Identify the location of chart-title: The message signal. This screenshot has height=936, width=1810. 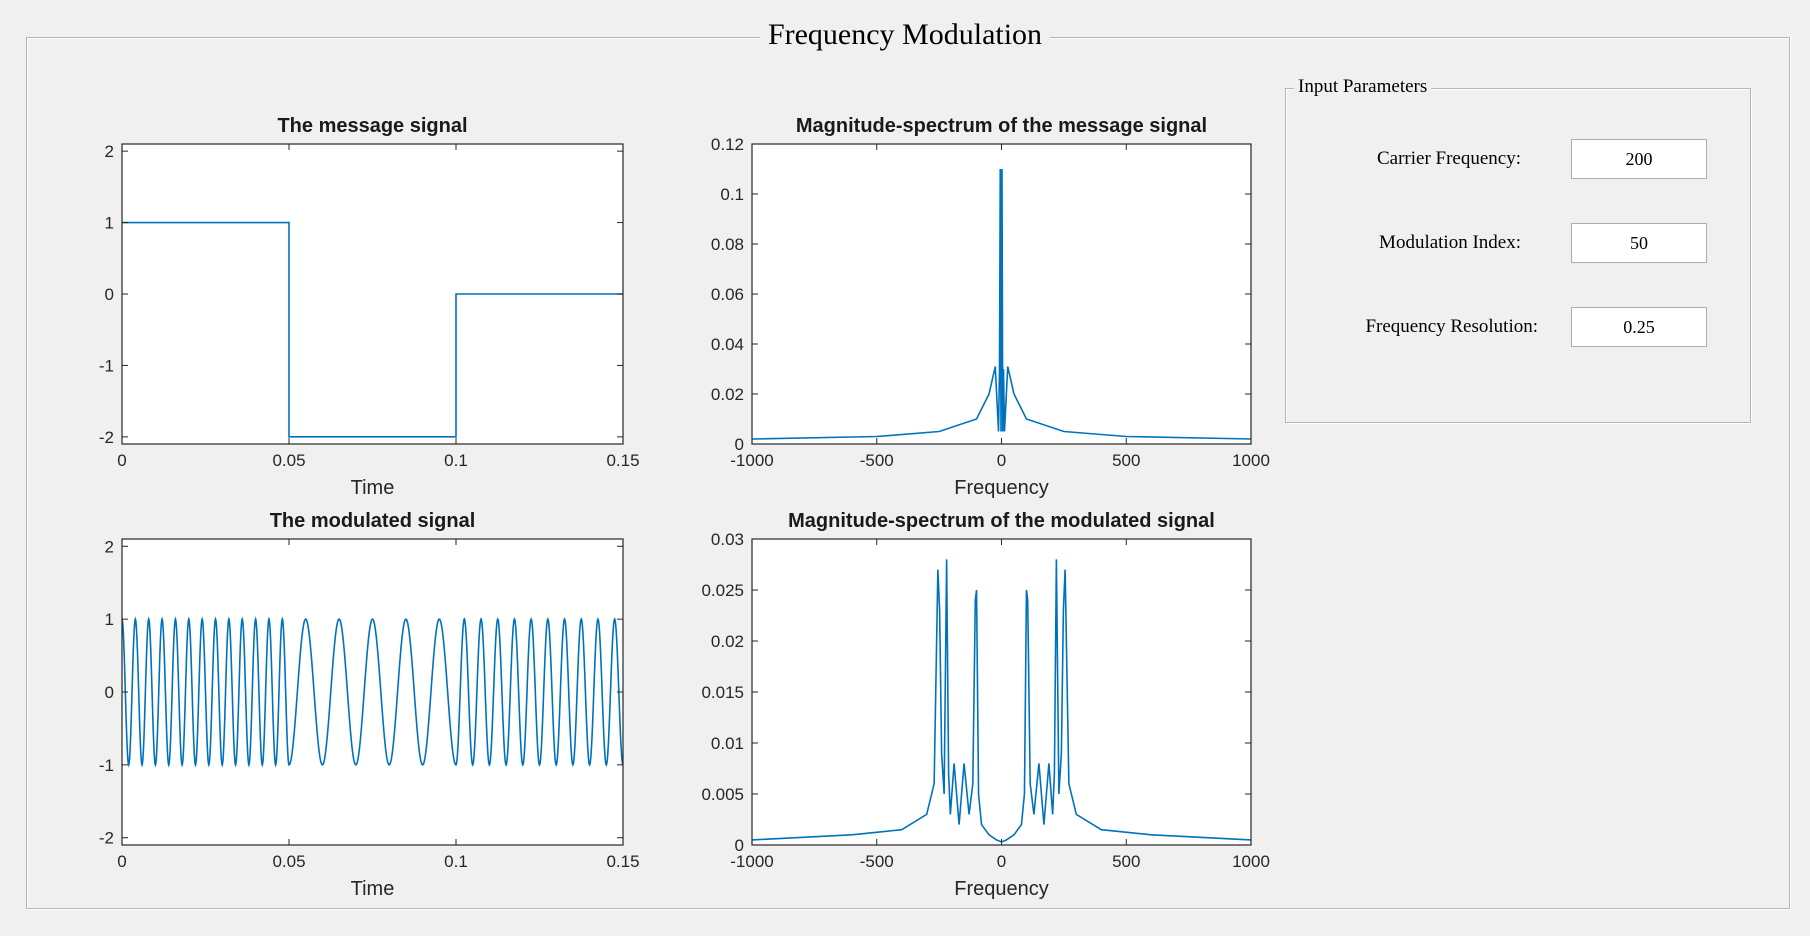
(372, 126).